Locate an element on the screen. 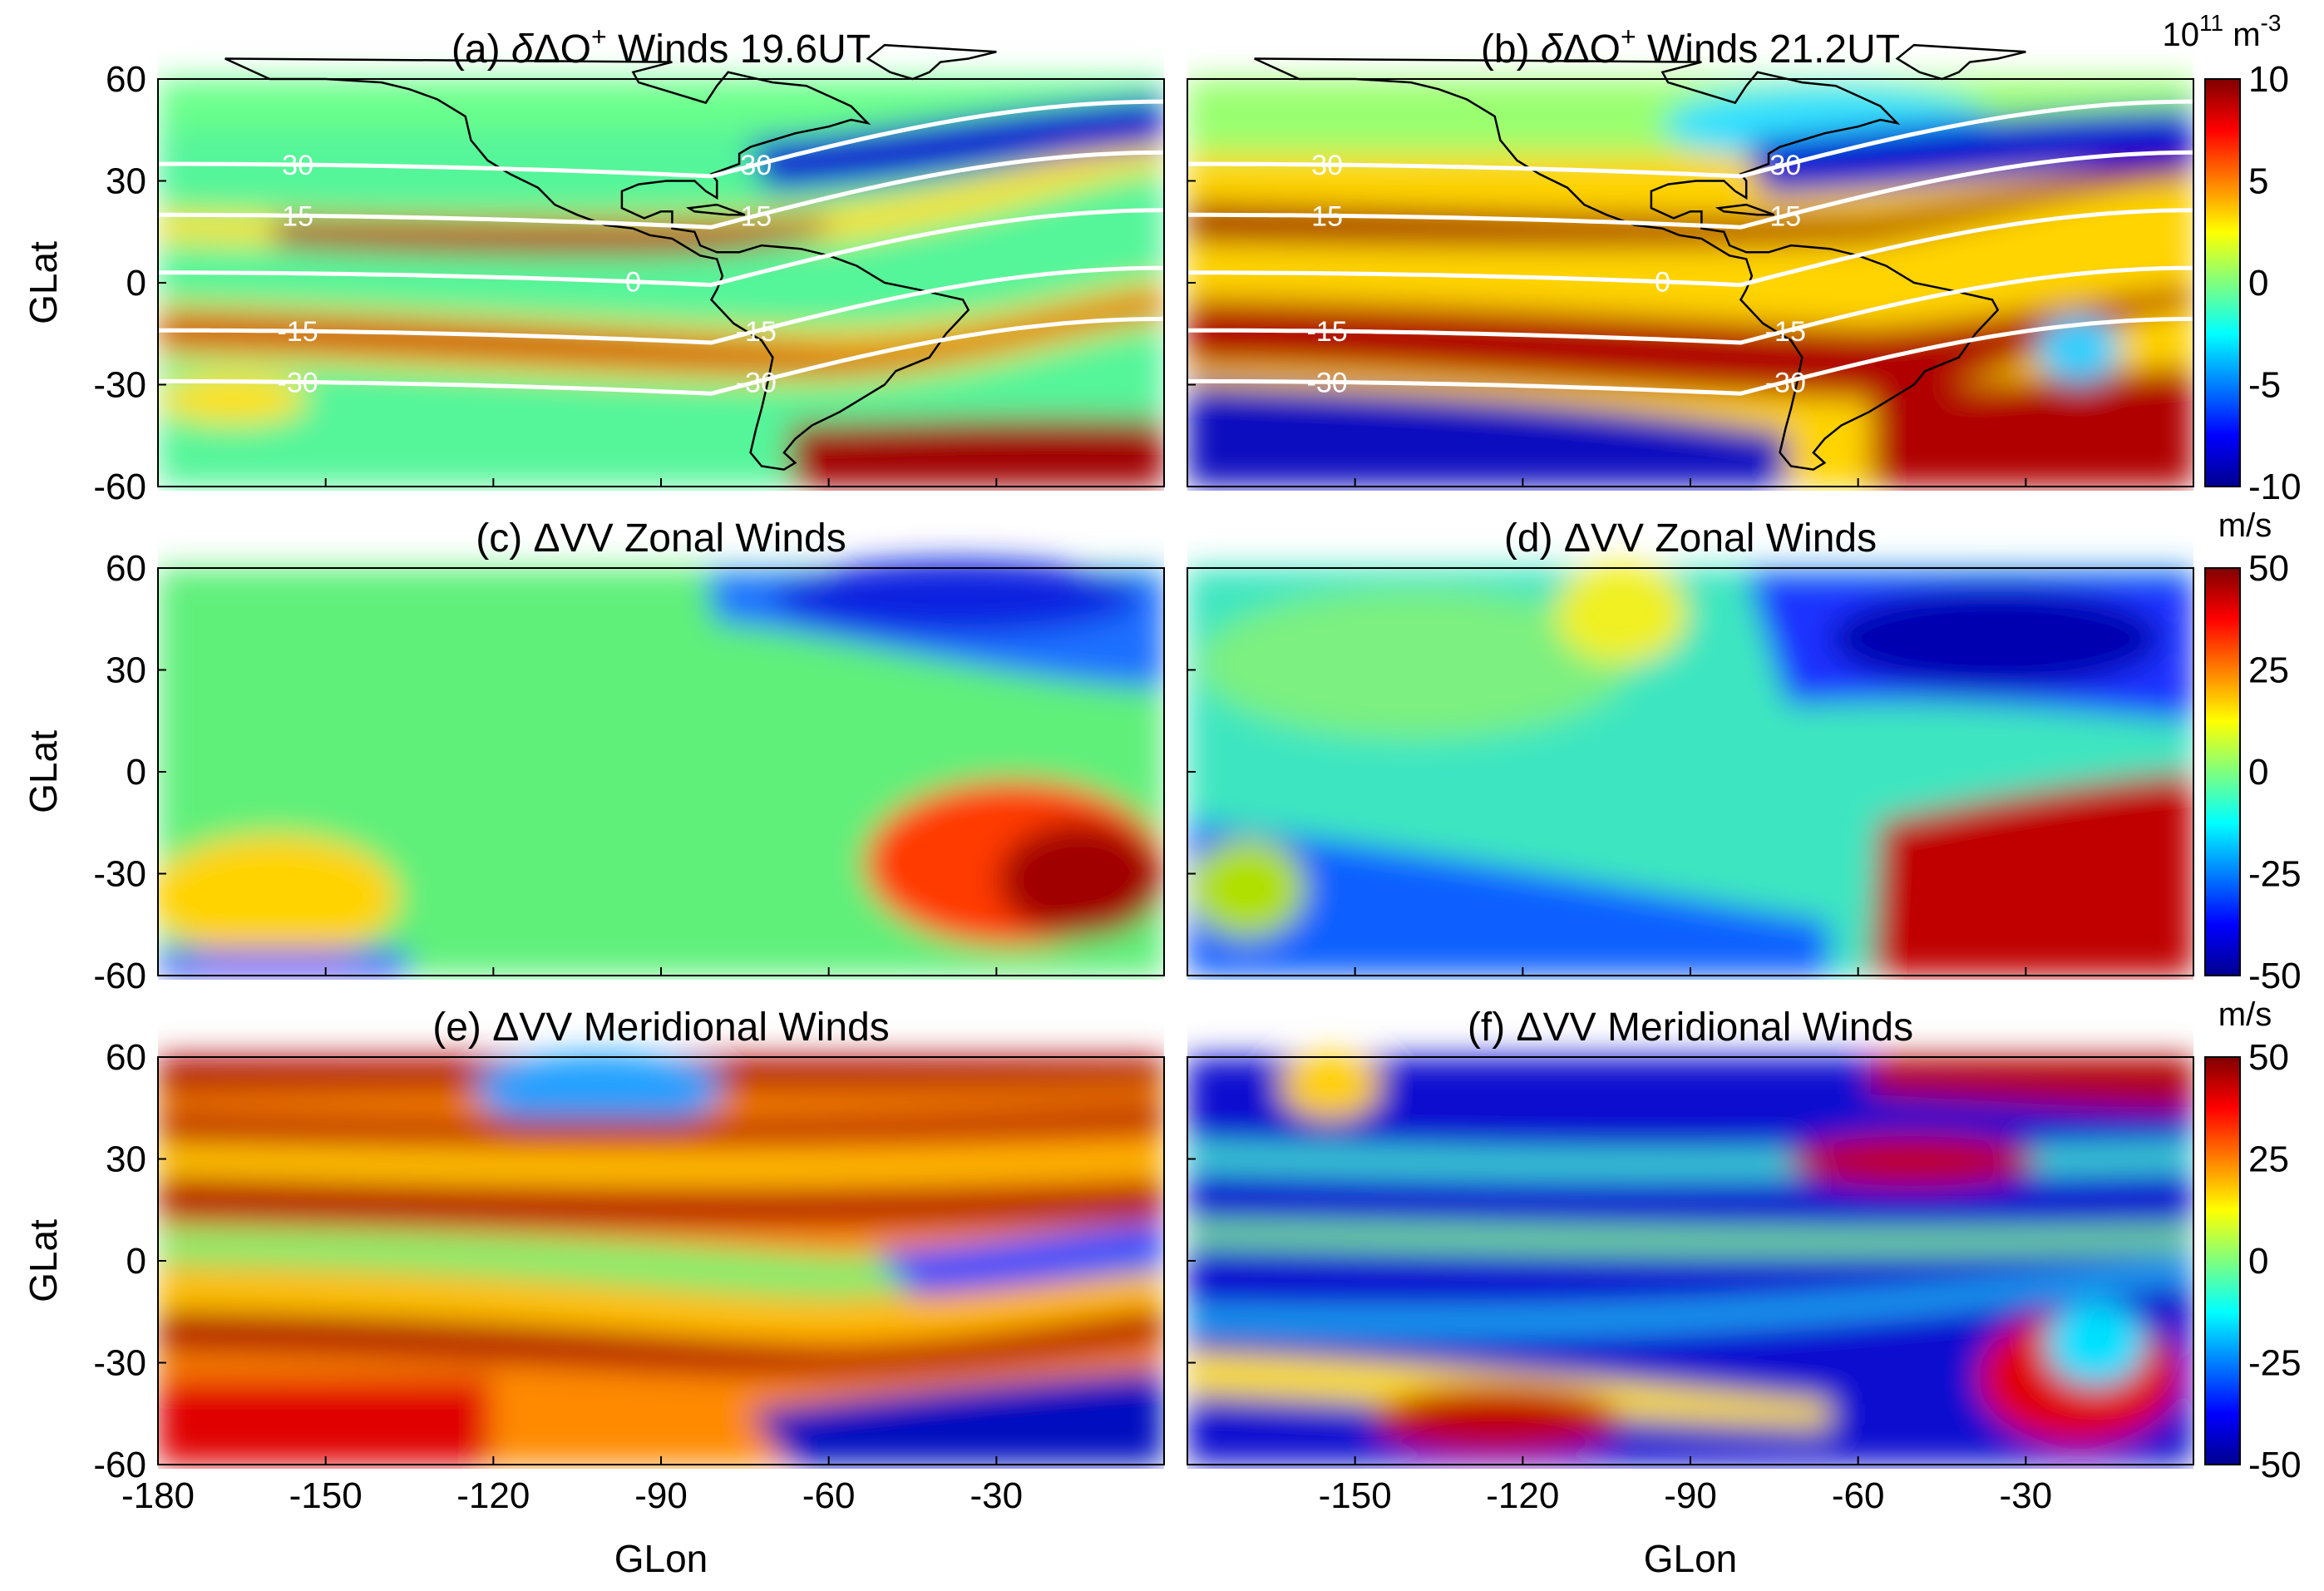 Image resolution: width=2324 pixels, height=1591 pixels. colorbar-tick-label: -25 is located at coordinates (2275, 874).